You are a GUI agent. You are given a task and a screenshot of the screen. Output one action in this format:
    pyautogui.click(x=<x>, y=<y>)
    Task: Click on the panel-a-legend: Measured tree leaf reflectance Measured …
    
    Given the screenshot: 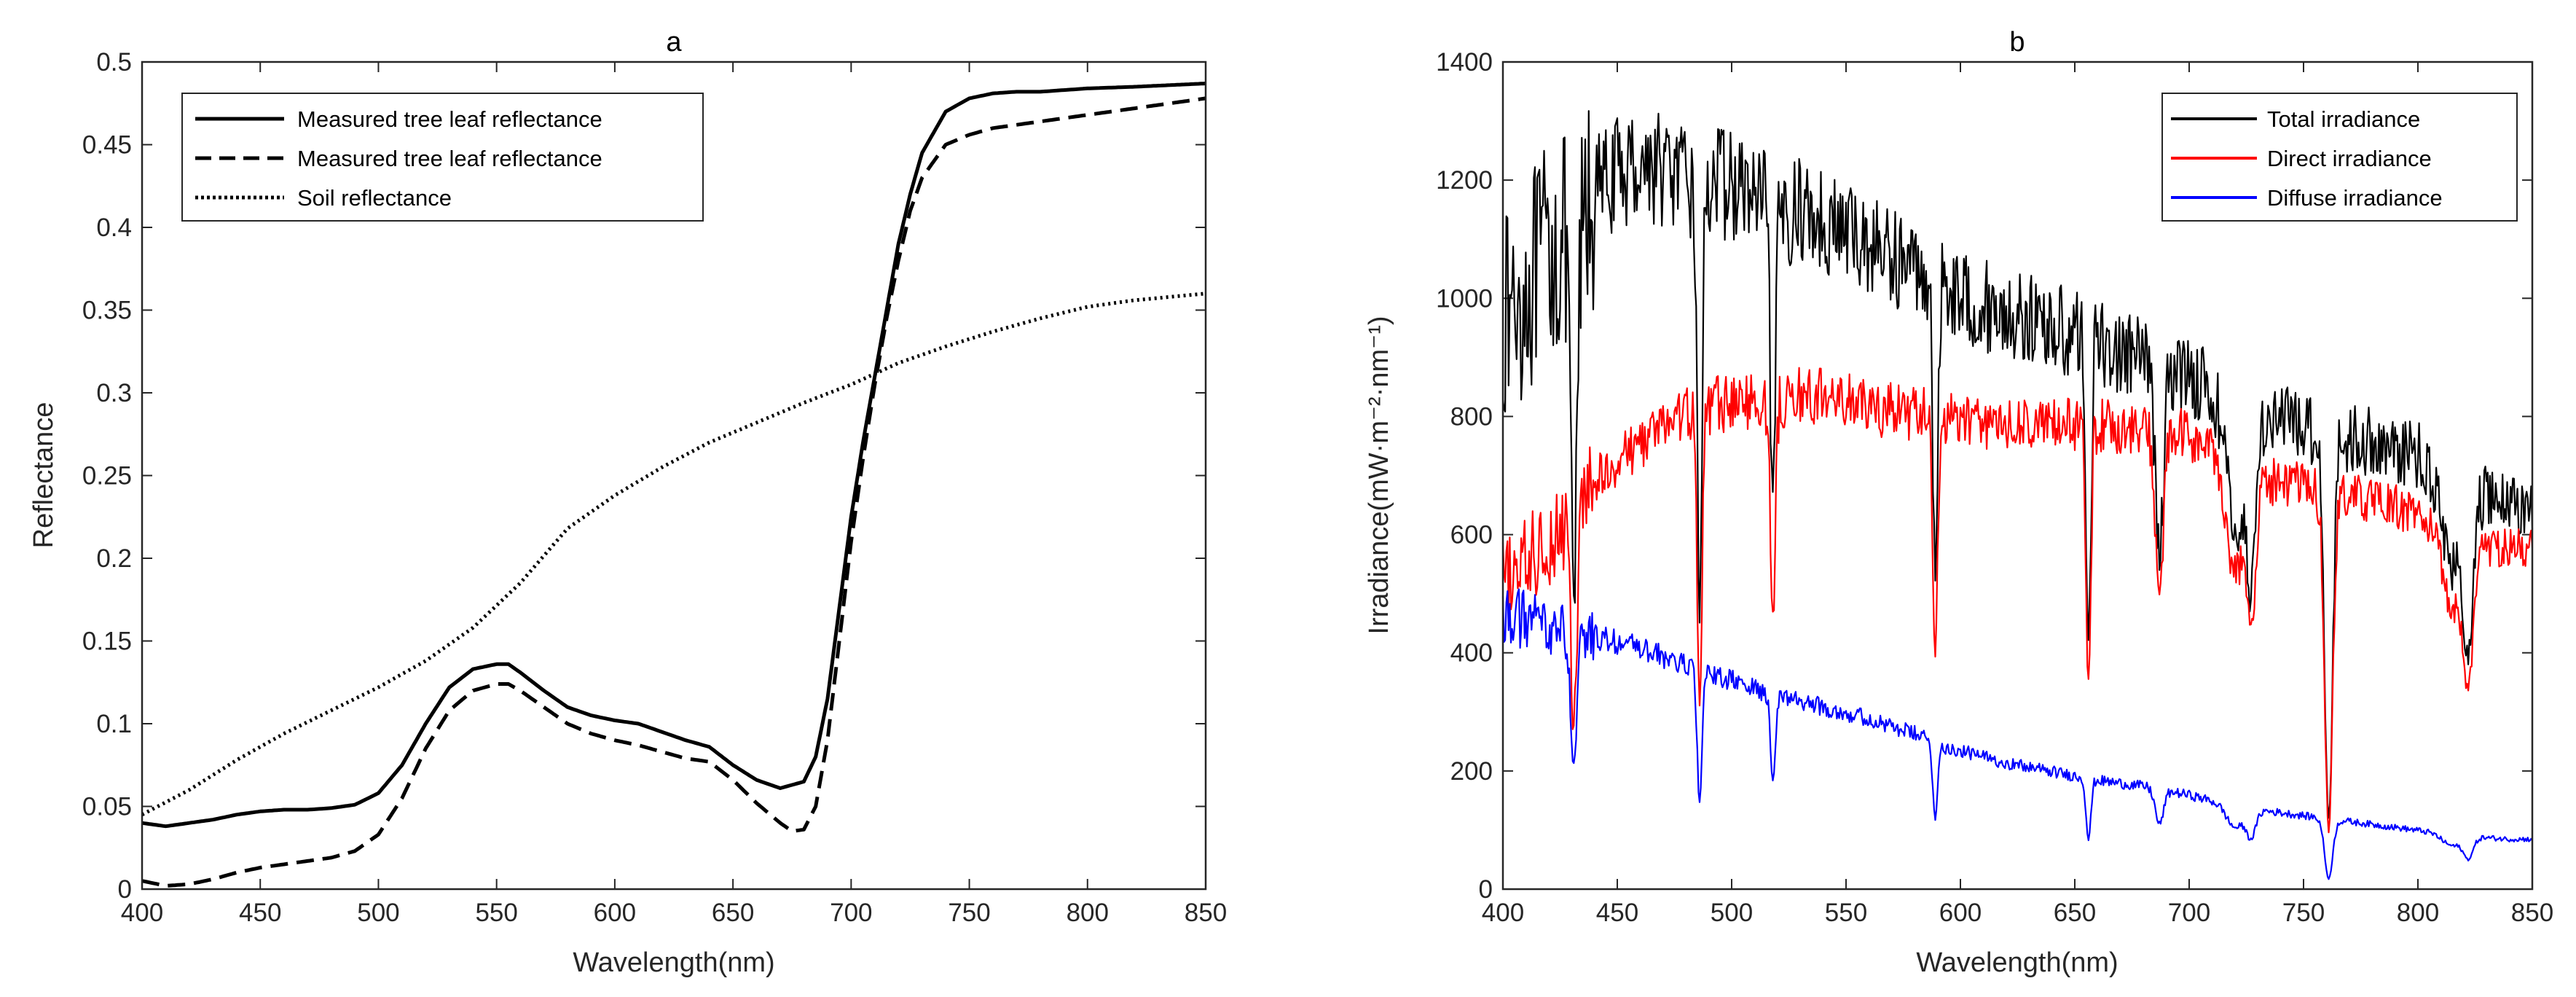 What is the action you would take?
    pyautogui.click(x=442, y=157)
    